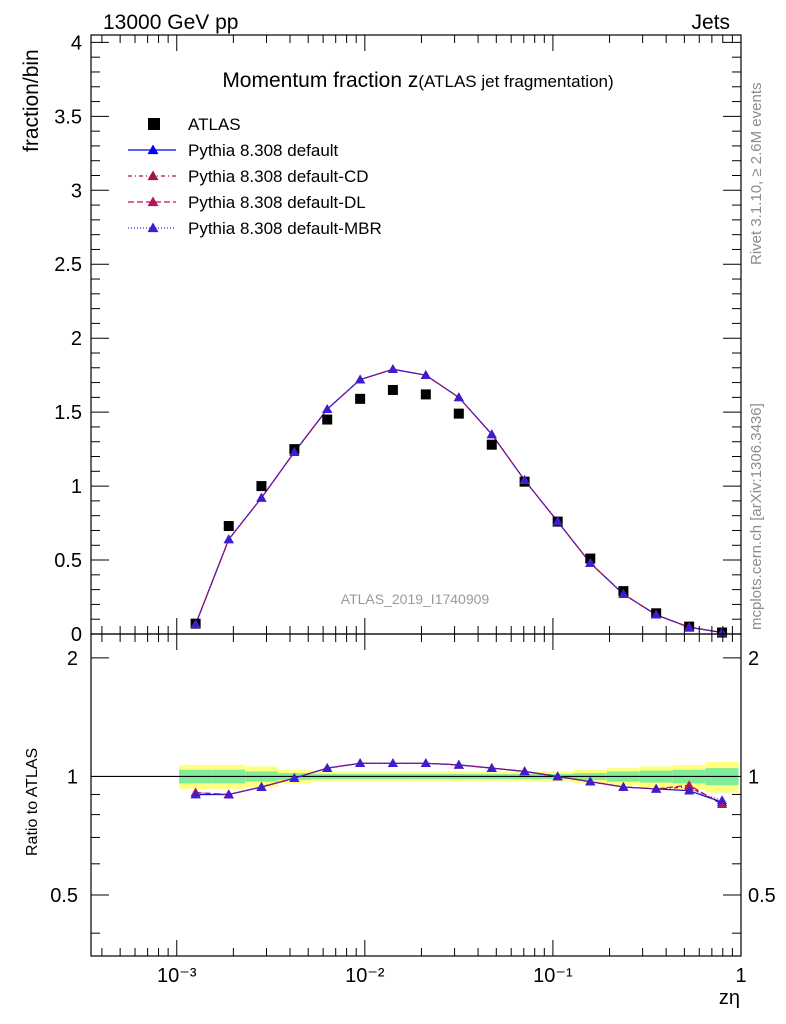 This screenshot has height=1024, width=786. I want to click on legend-label: Pythia 8.308 default, so click(263, 150).